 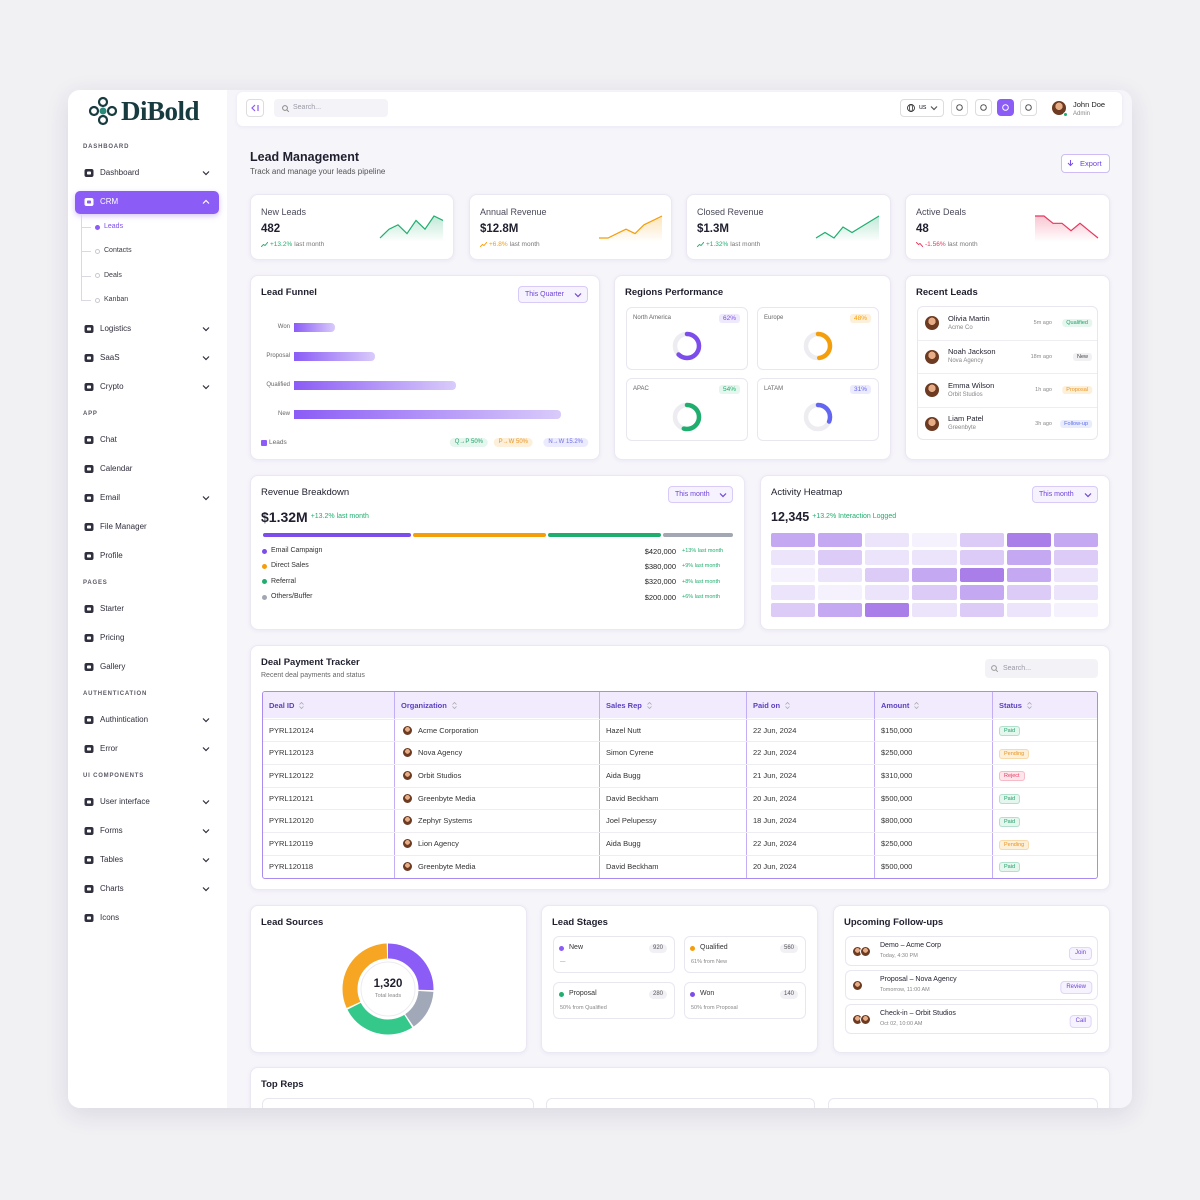 I want to click on filter-button-label: This Quarter, so click(x=544, y=294).